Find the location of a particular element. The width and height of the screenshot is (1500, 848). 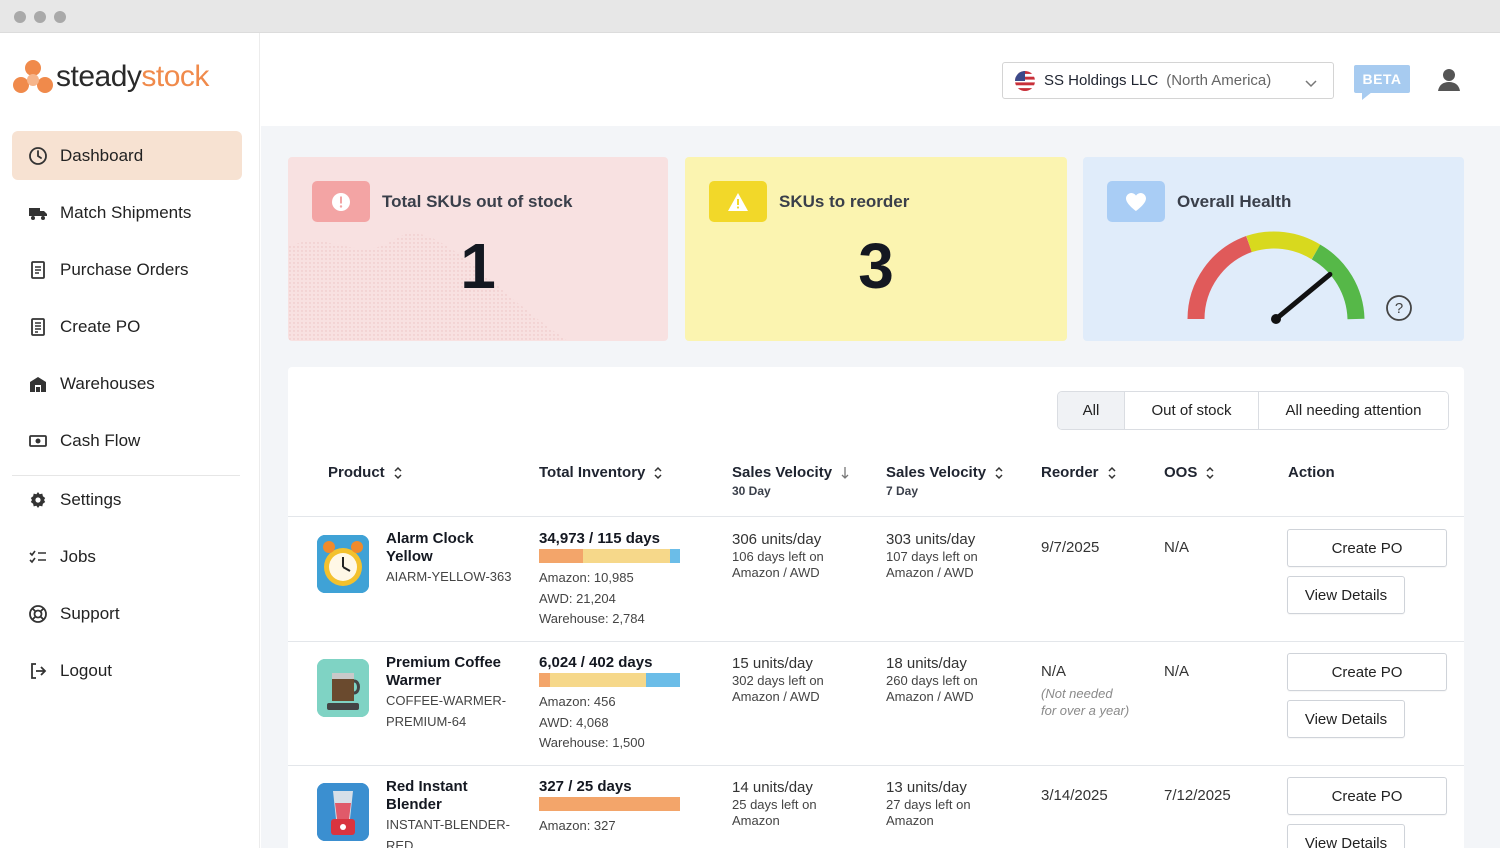

column-header-velocity-7: Sales Velocity 7 Day is located at coordinates (944, 481).